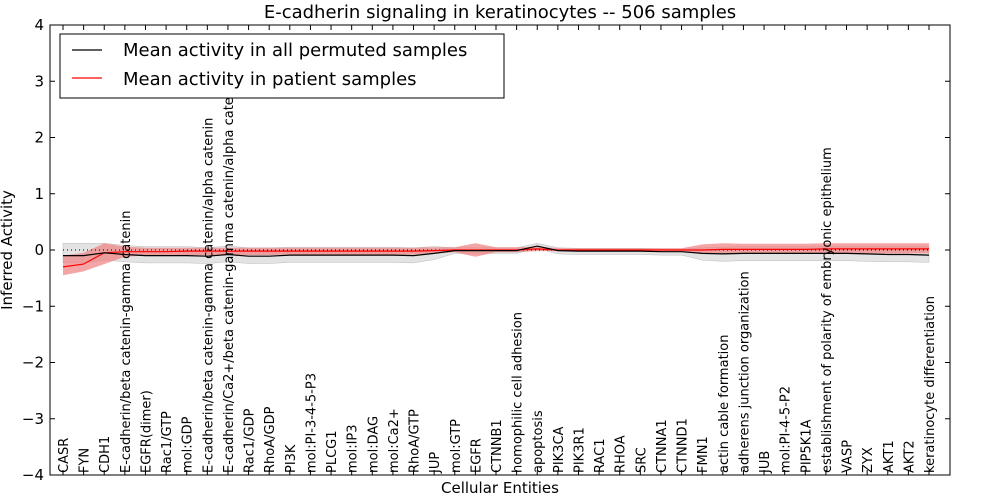 The image size is (1000, 500). What do you see at coordinates (33, 475) in the screenshot?
I see `y-tick-label: −4` at bounding box center [33, 475].